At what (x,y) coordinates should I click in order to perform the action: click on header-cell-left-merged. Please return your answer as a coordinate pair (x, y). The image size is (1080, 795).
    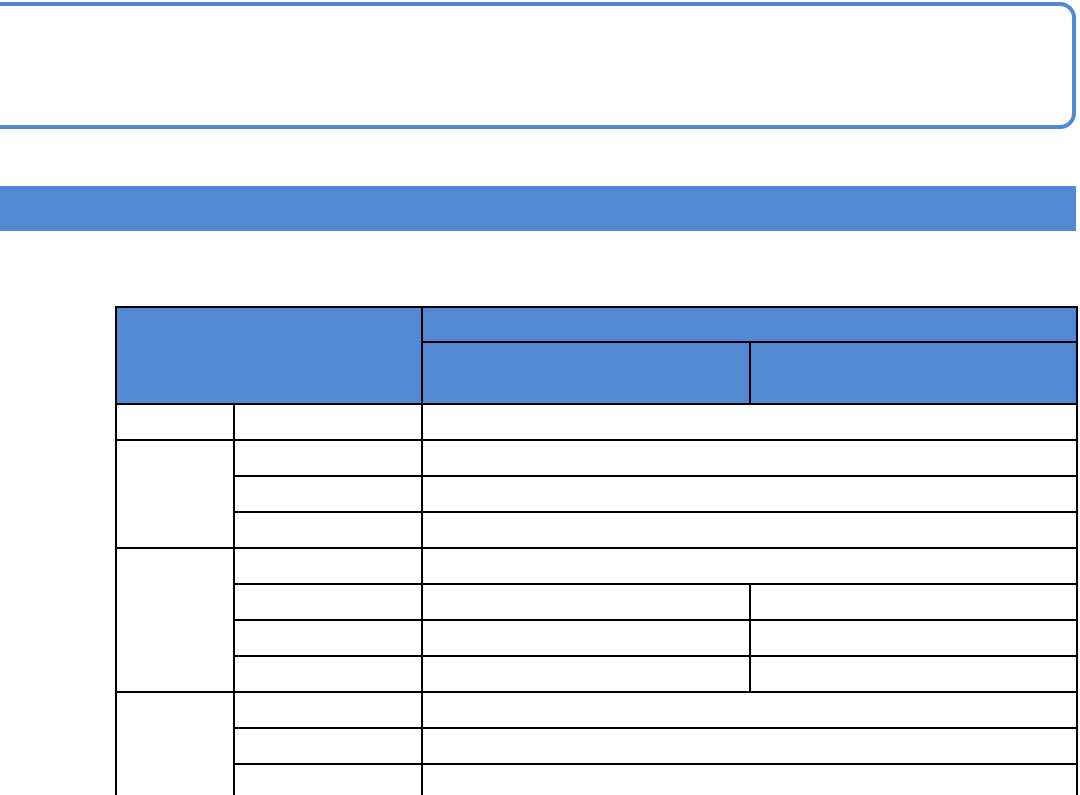
    Looking at the image, I should click on (269, 355).